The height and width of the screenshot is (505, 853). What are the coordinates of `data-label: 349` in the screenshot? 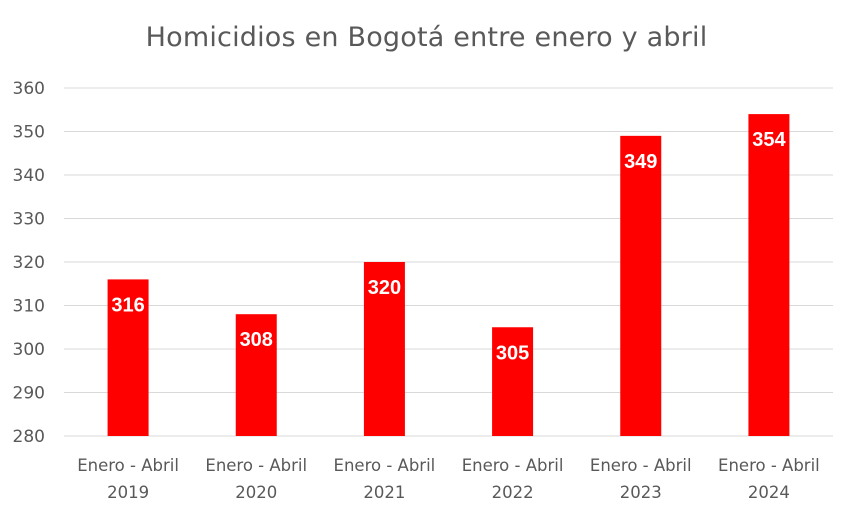 It's located at (640, 162).